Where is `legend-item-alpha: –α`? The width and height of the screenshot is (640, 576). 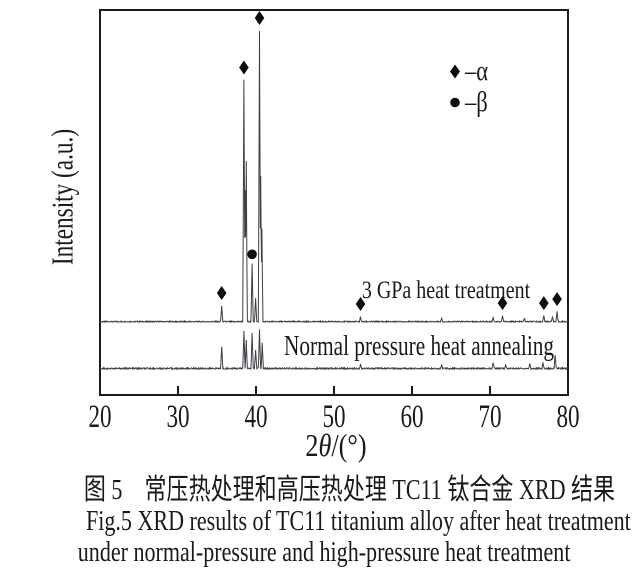 legend-item-alpha: –α is located at coordinates (471, 71).